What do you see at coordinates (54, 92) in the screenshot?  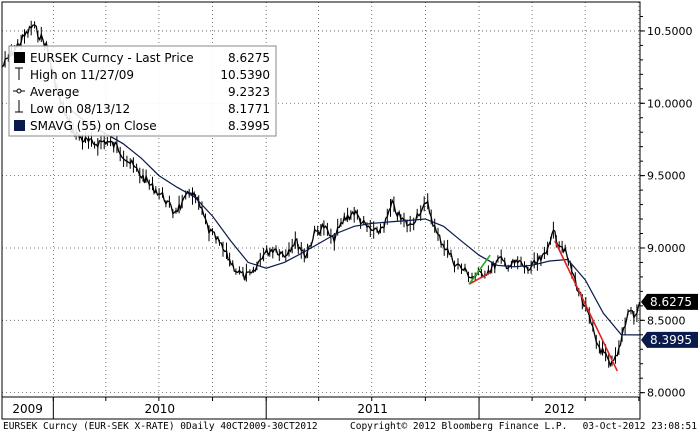 I see `legend-label-average: Average` at bounding box center [54, 92].